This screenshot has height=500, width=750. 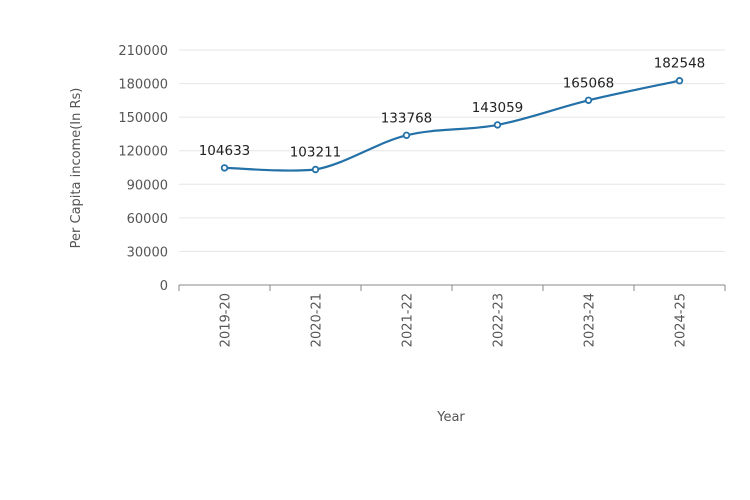 What do you see at coordinates (147, 219) in the screenshot?
I see `y-tick-label: 60000` at bounding box center [147, 219].